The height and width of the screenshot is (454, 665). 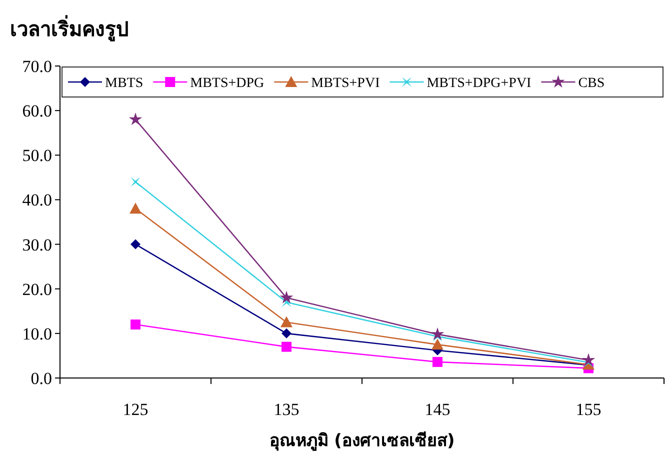 What do you see at coordinates (37, 66) in the screenshot?
I see `y-tick-label: 70.0` at bounding box center [37, 66].